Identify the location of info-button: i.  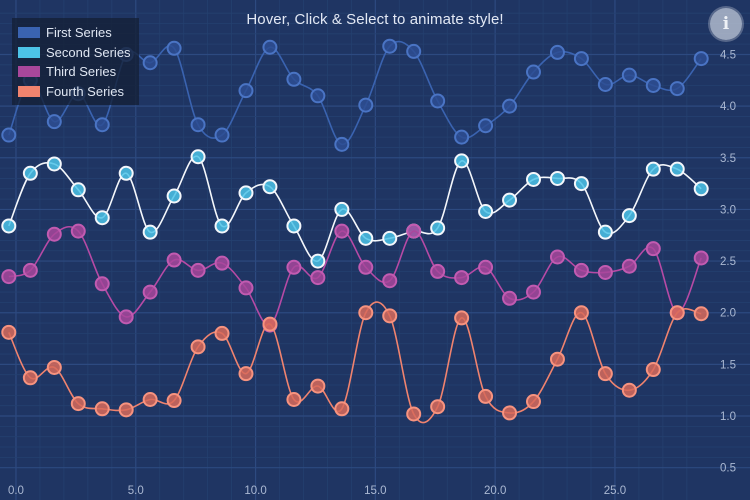
(726, 24).